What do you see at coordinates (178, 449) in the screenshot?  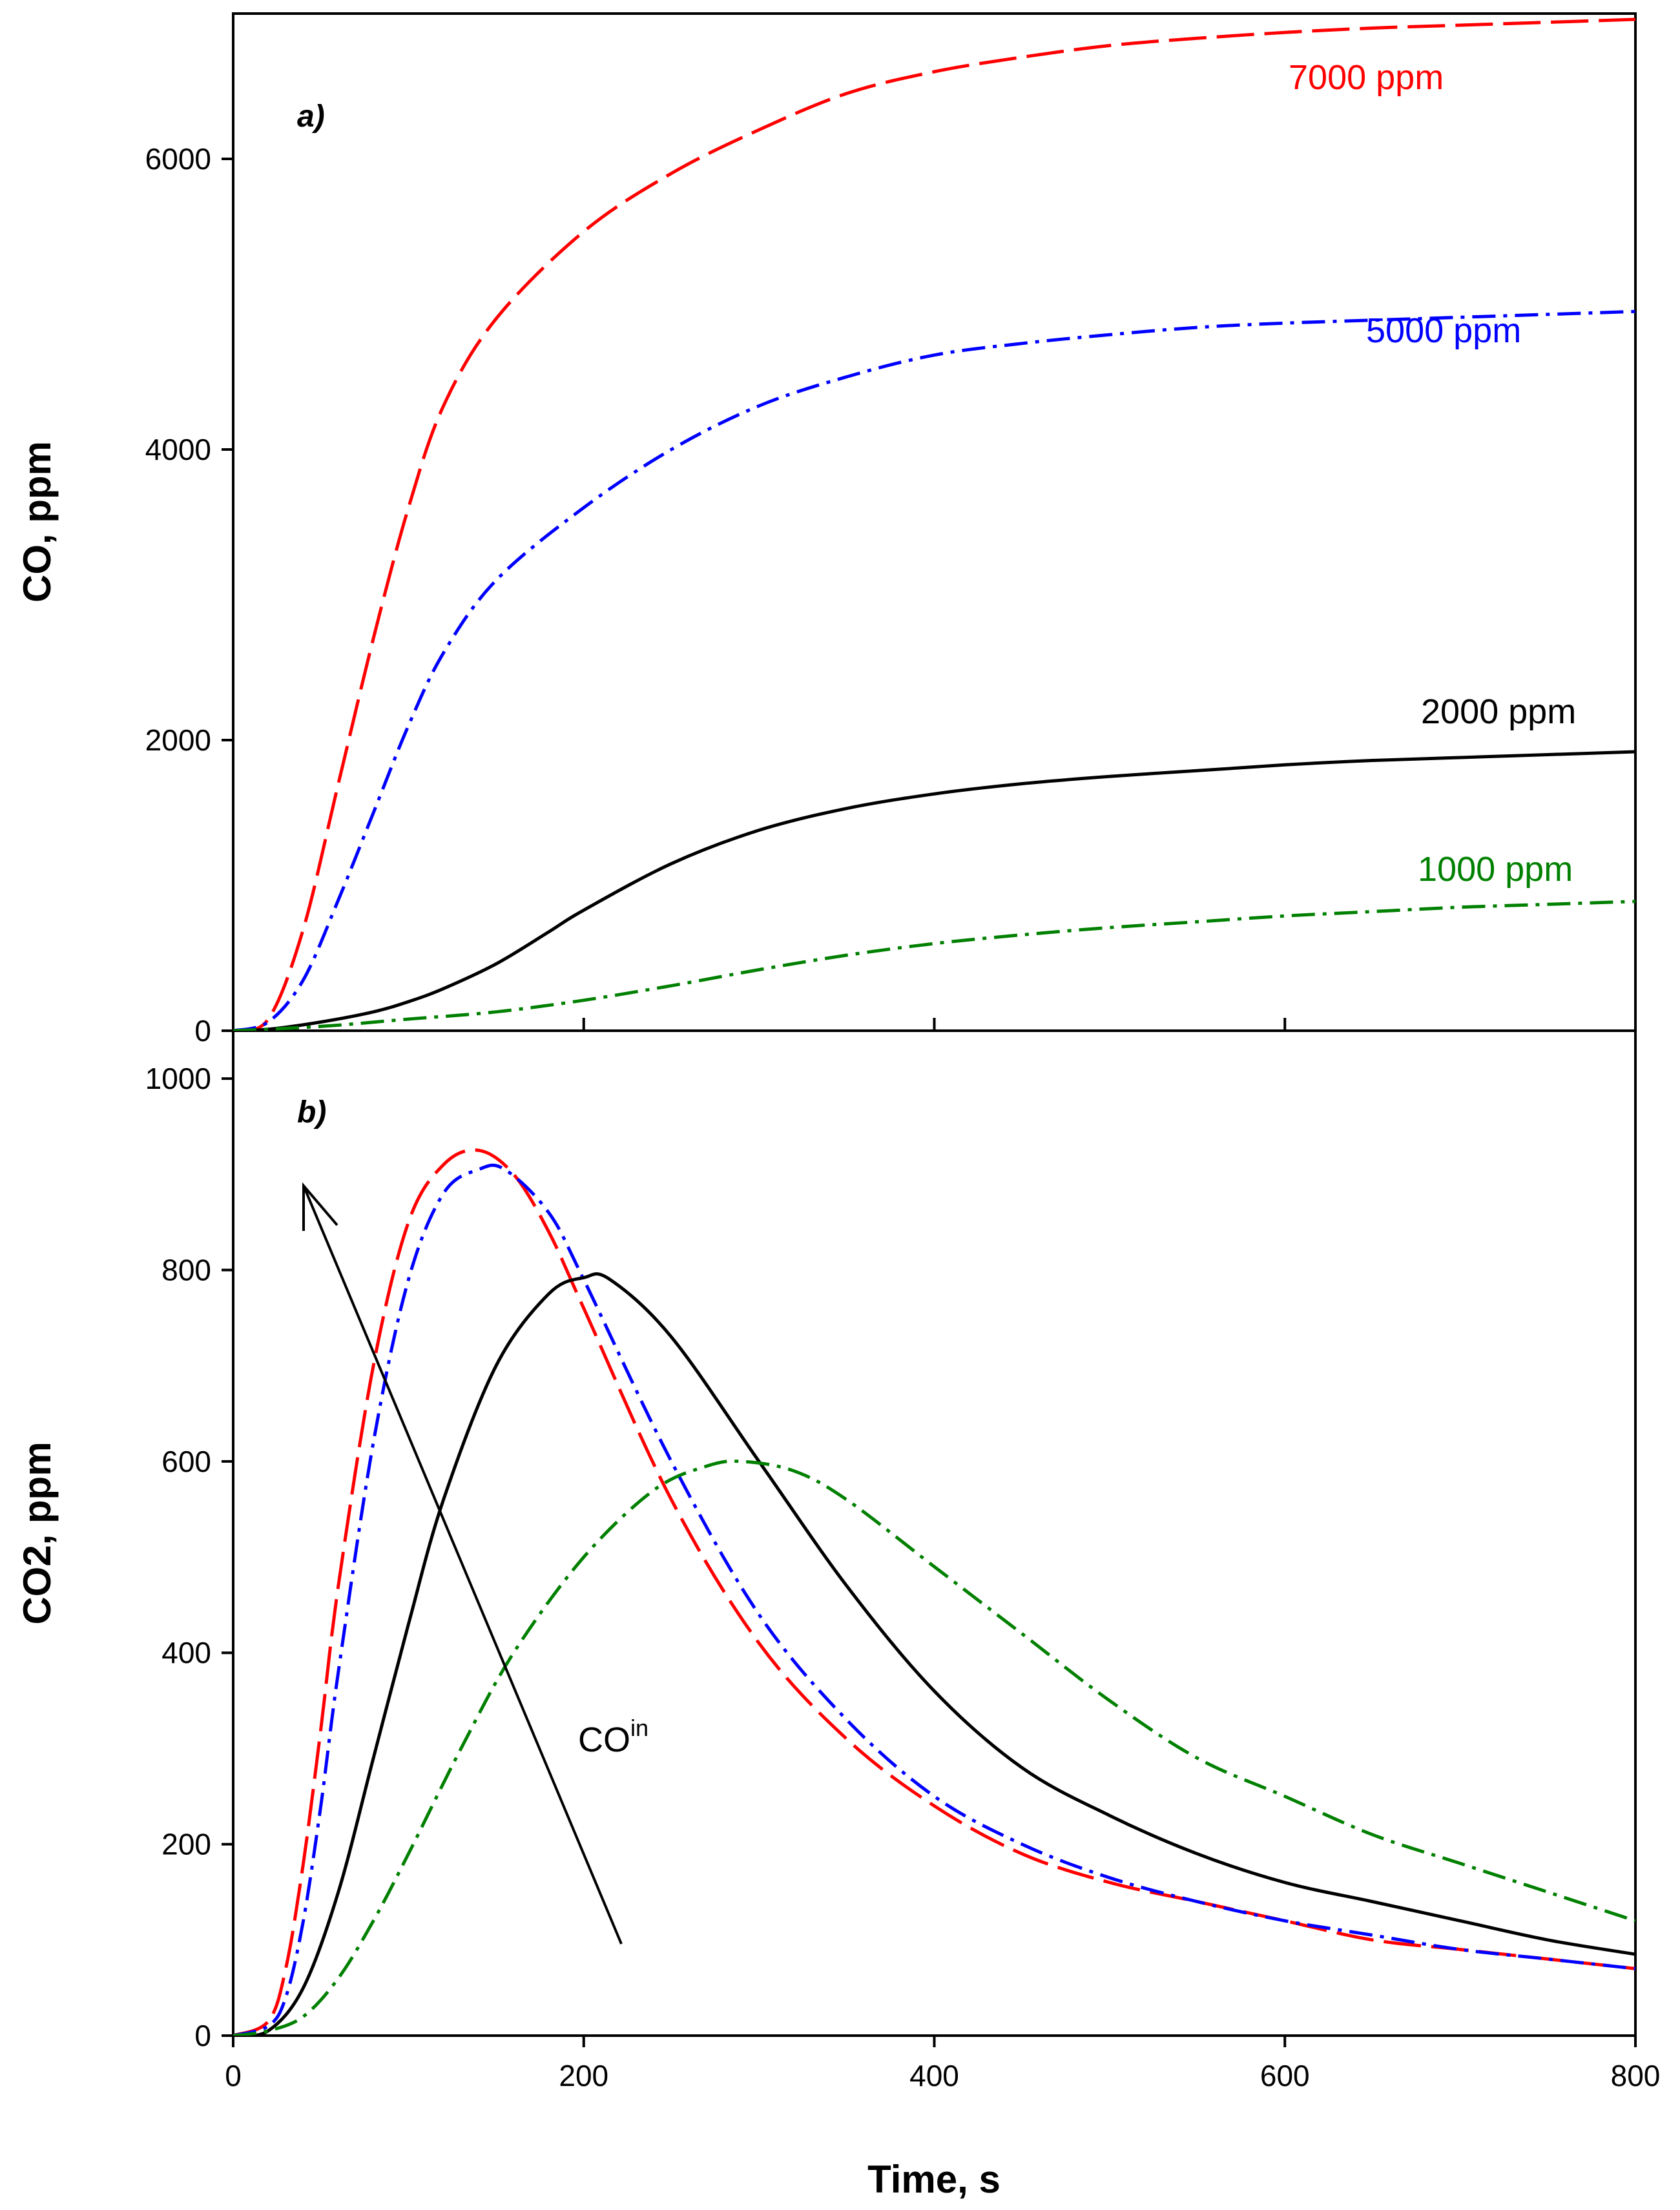 I see `y-tick-label-a: 4000` at bounding box center [178, 449].